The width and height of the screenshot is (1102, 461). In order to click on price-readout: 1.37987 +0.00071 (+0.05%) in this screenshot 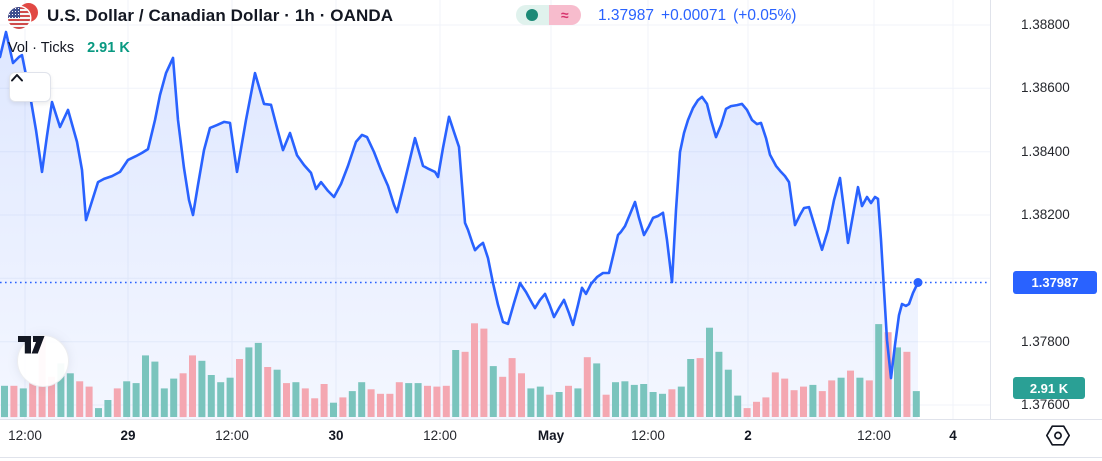, I will do `click(697, 16)`.